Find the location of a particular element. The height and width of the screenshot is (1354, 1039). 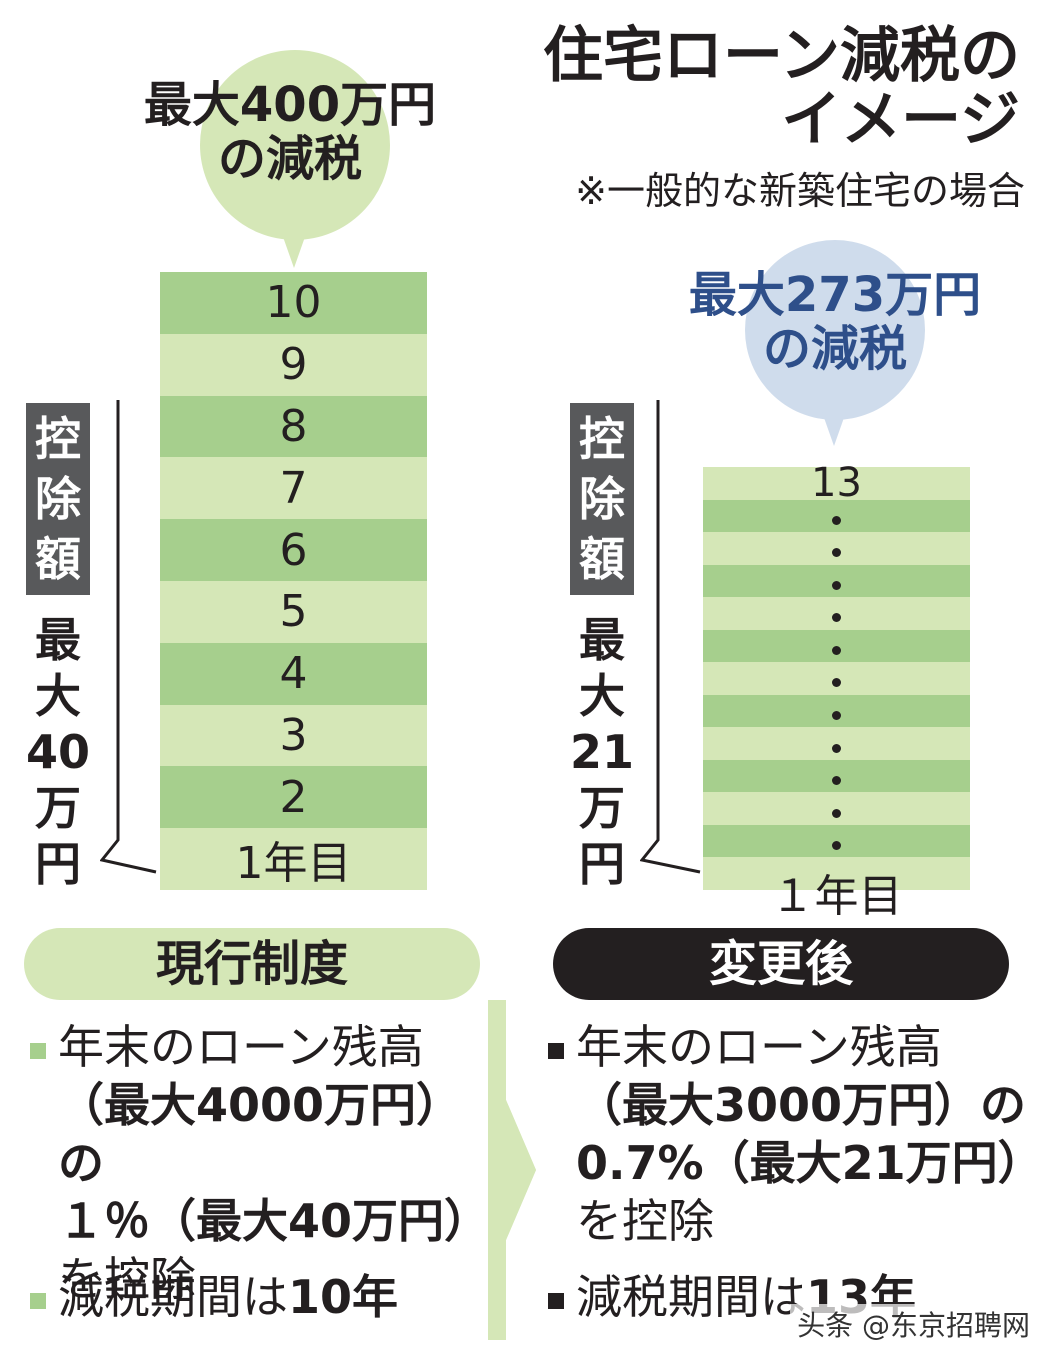

current-deduction-amount: 最大 40 万円 is located at coordinates (58, 752).